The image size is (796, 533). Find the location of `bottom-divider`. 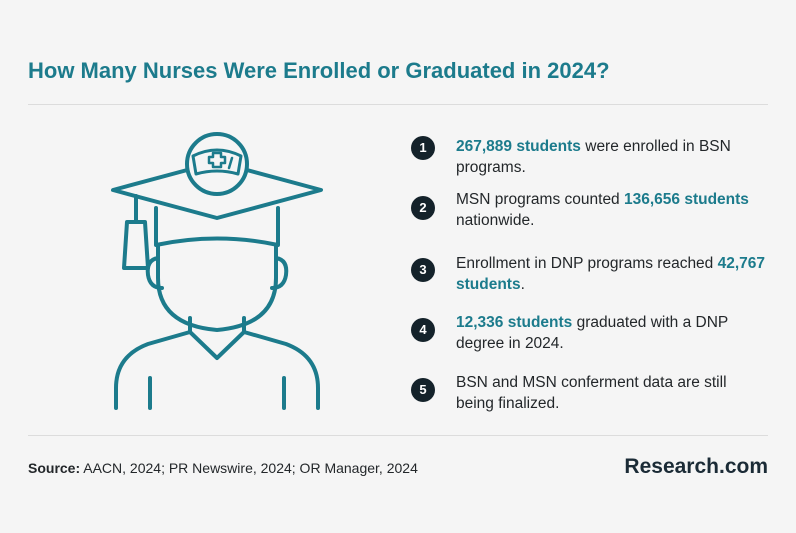

bottom-divider is located at coordinates (398, 435).